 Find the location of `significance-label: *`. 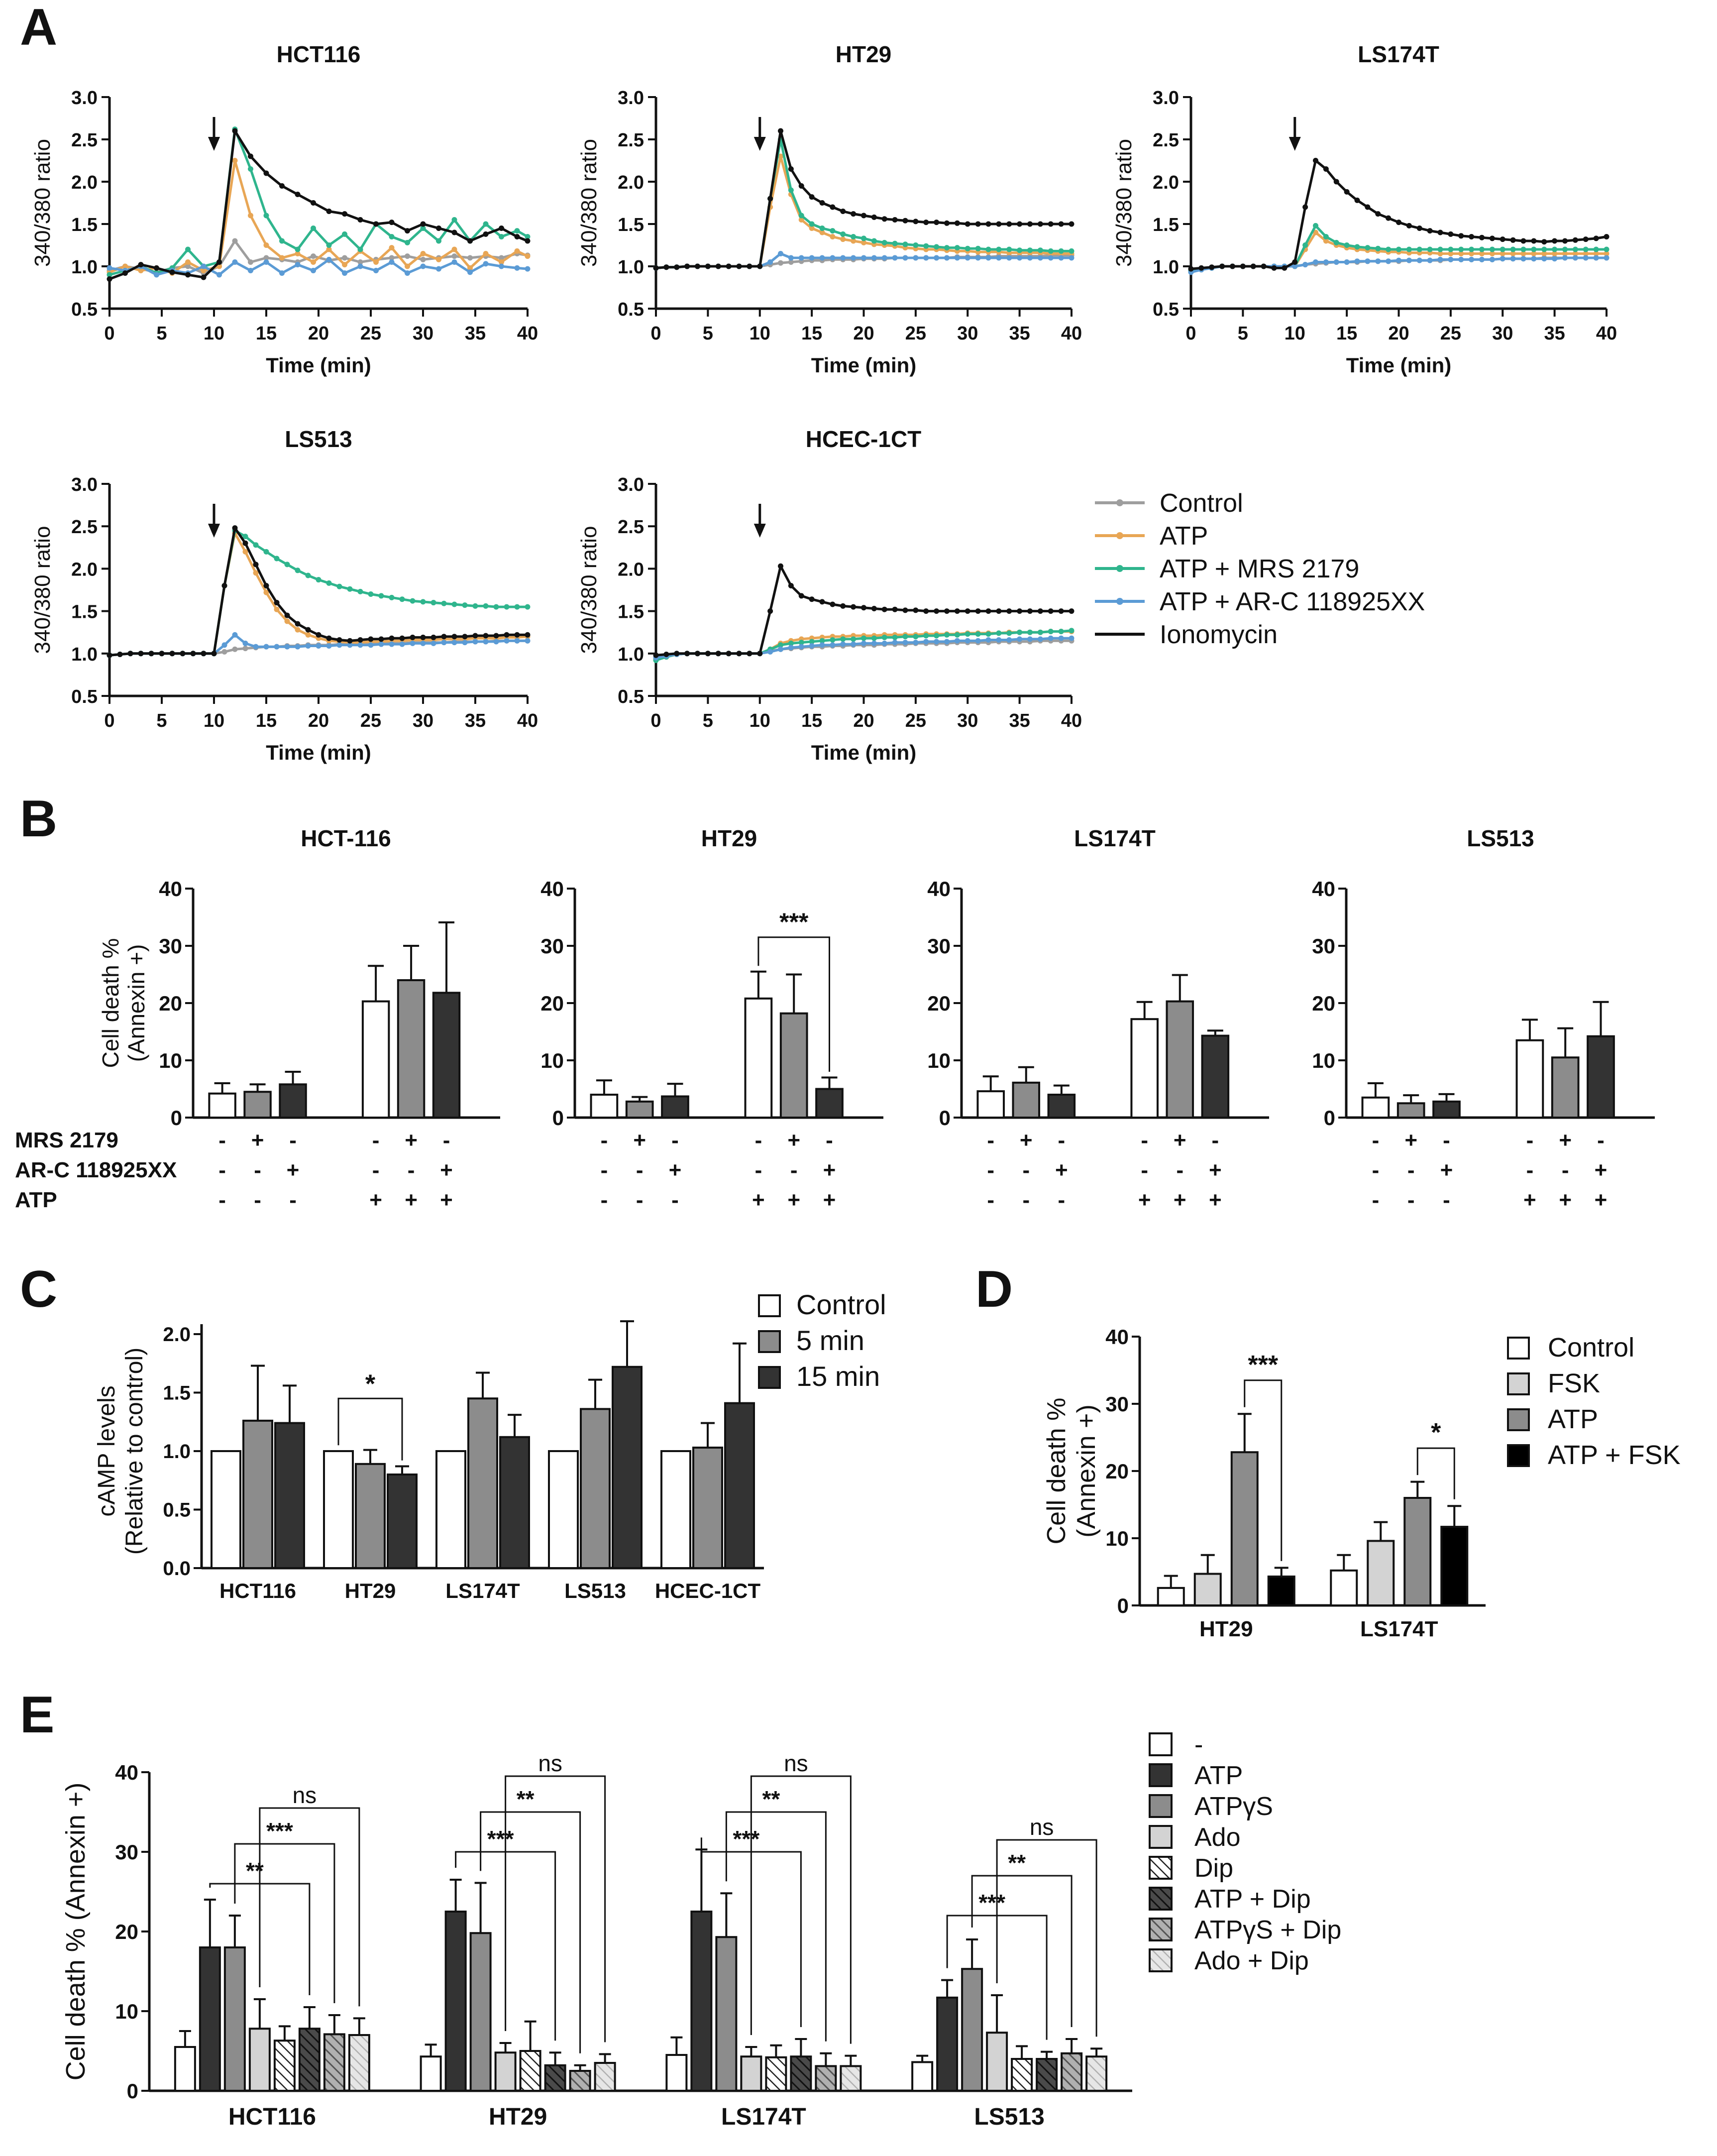

significance-label: * is located at coordinates (1436, 1432).